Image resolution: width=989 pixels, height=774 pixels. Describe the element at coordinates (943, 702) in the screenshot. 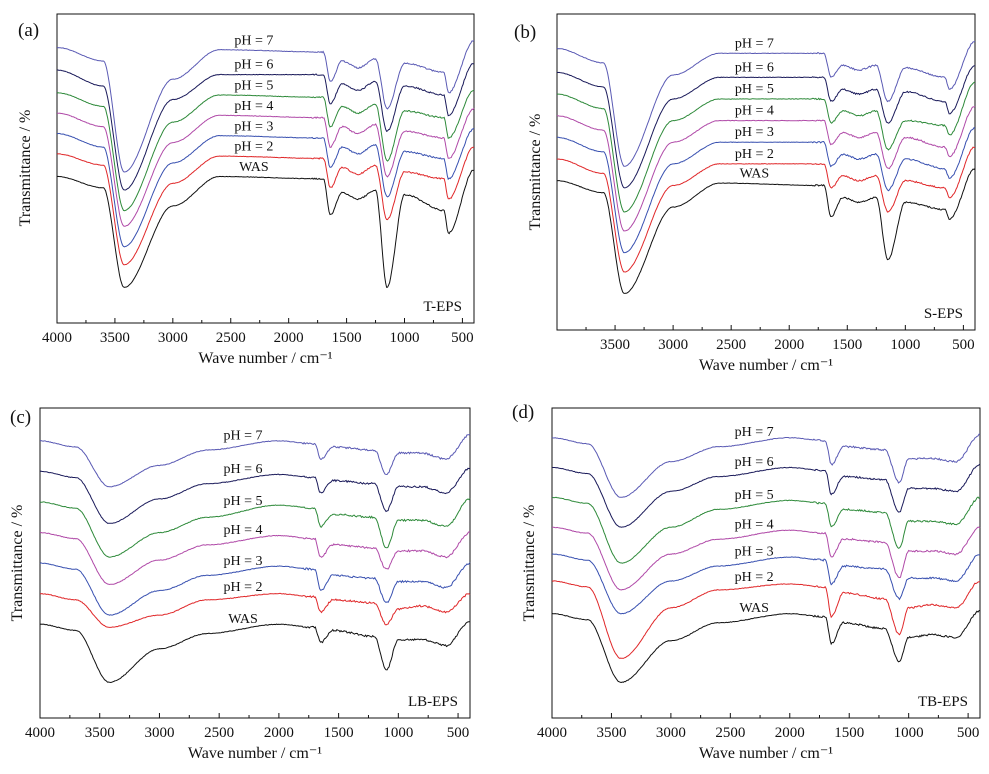

I see `panel-title: TB-EPS` at that location.